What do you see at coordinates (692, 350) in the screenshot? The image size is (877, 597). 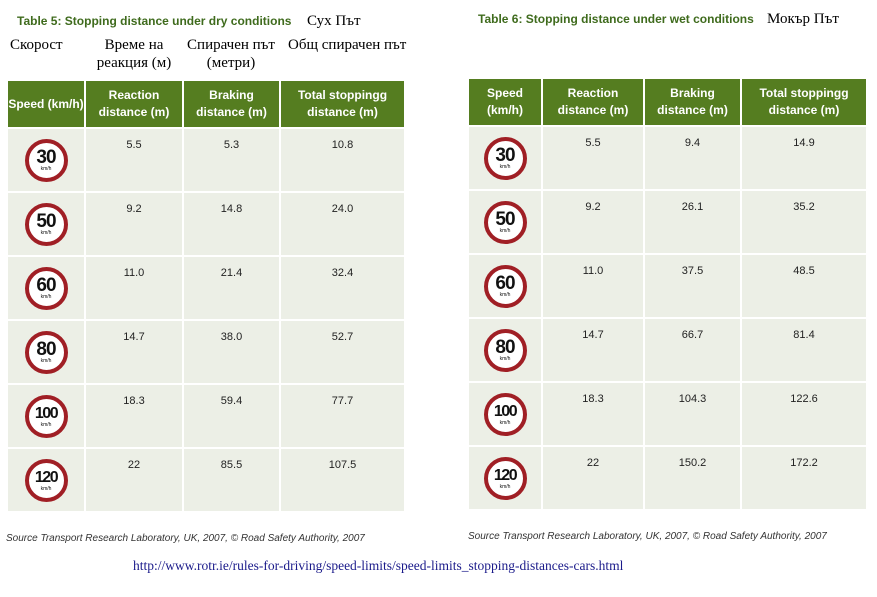 I see `braking-cell: 66.7` at bounding box center [692, 350].